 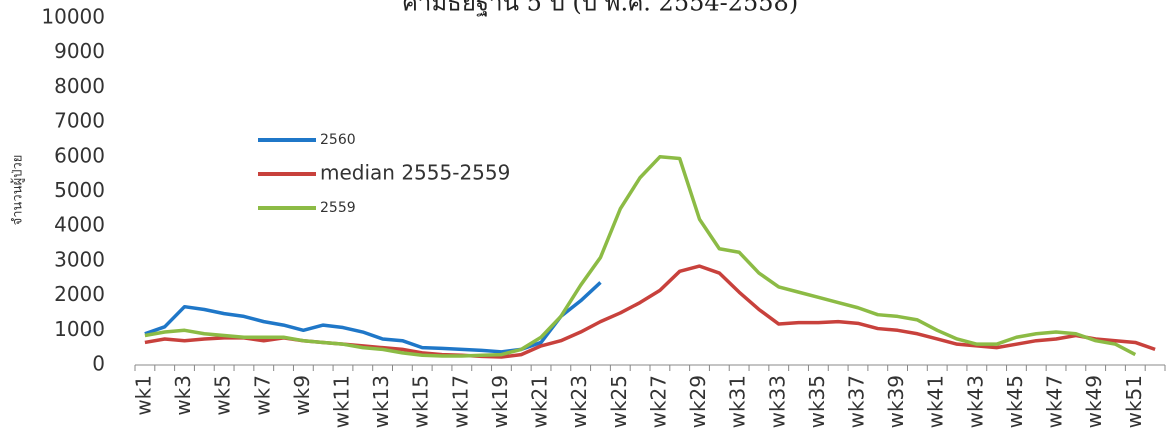 I want to click on x-tick-label: wk43, so click(x=975, y=401).